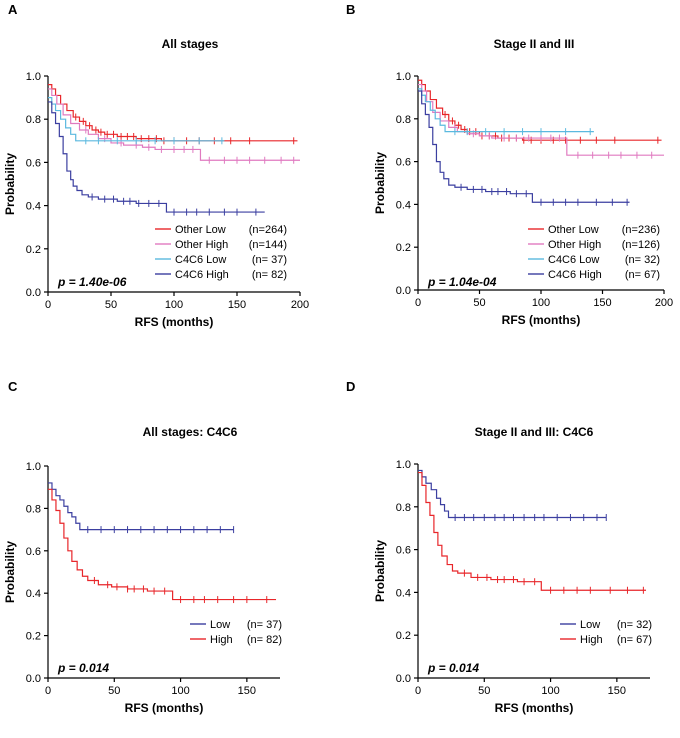 This screenshot has width=680, height=738. Describe the element at coordinates (268, 230) in the screenshot. I see `legend-n: (n=264)` at that location.